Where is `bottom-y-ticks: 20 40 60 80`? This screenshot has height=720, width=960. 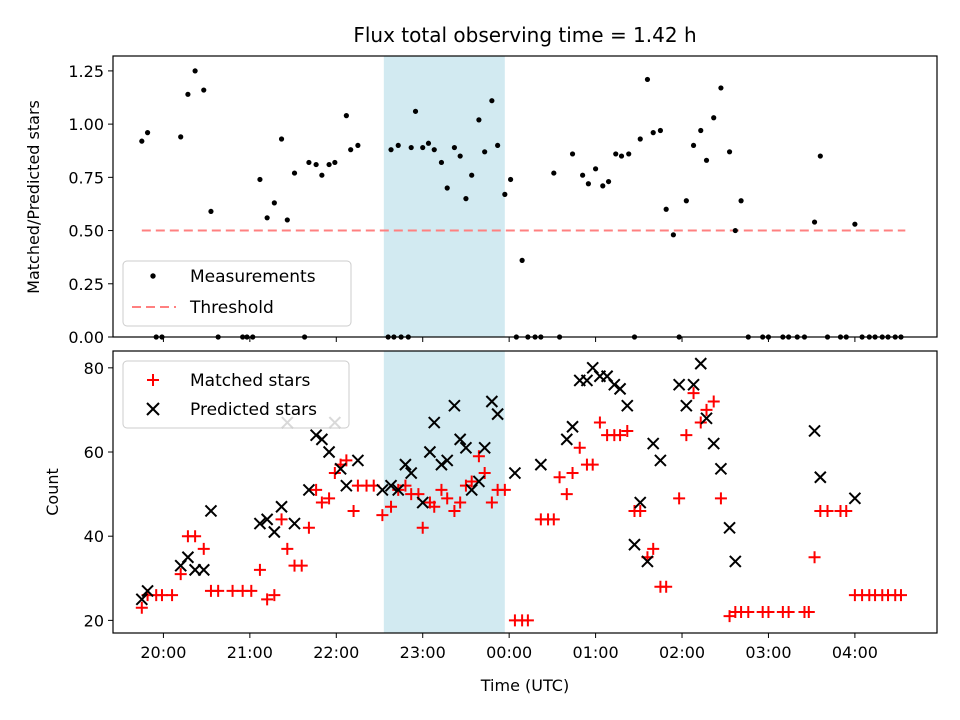
bottom-y-ticks: 20 40 60 80 is located at coordinates (98, 494).